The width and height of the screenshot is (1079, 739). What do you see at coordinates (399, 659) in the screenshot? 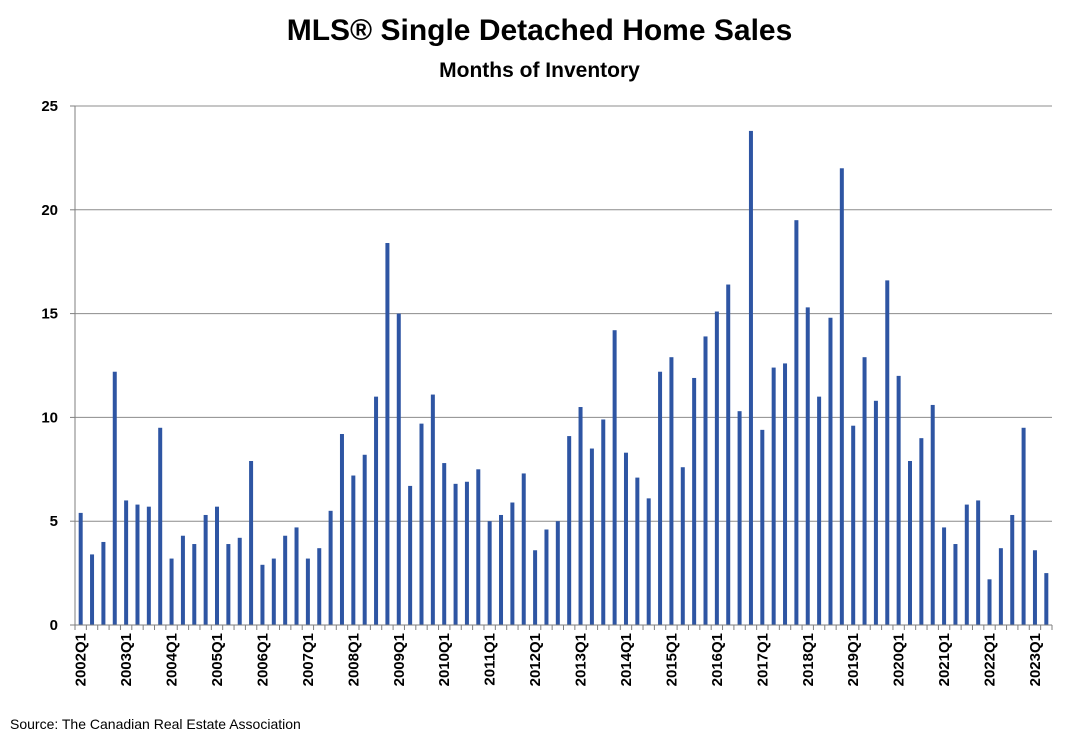
I see `x-tick-label: 2009Q1` at bounding box center [399, 659].